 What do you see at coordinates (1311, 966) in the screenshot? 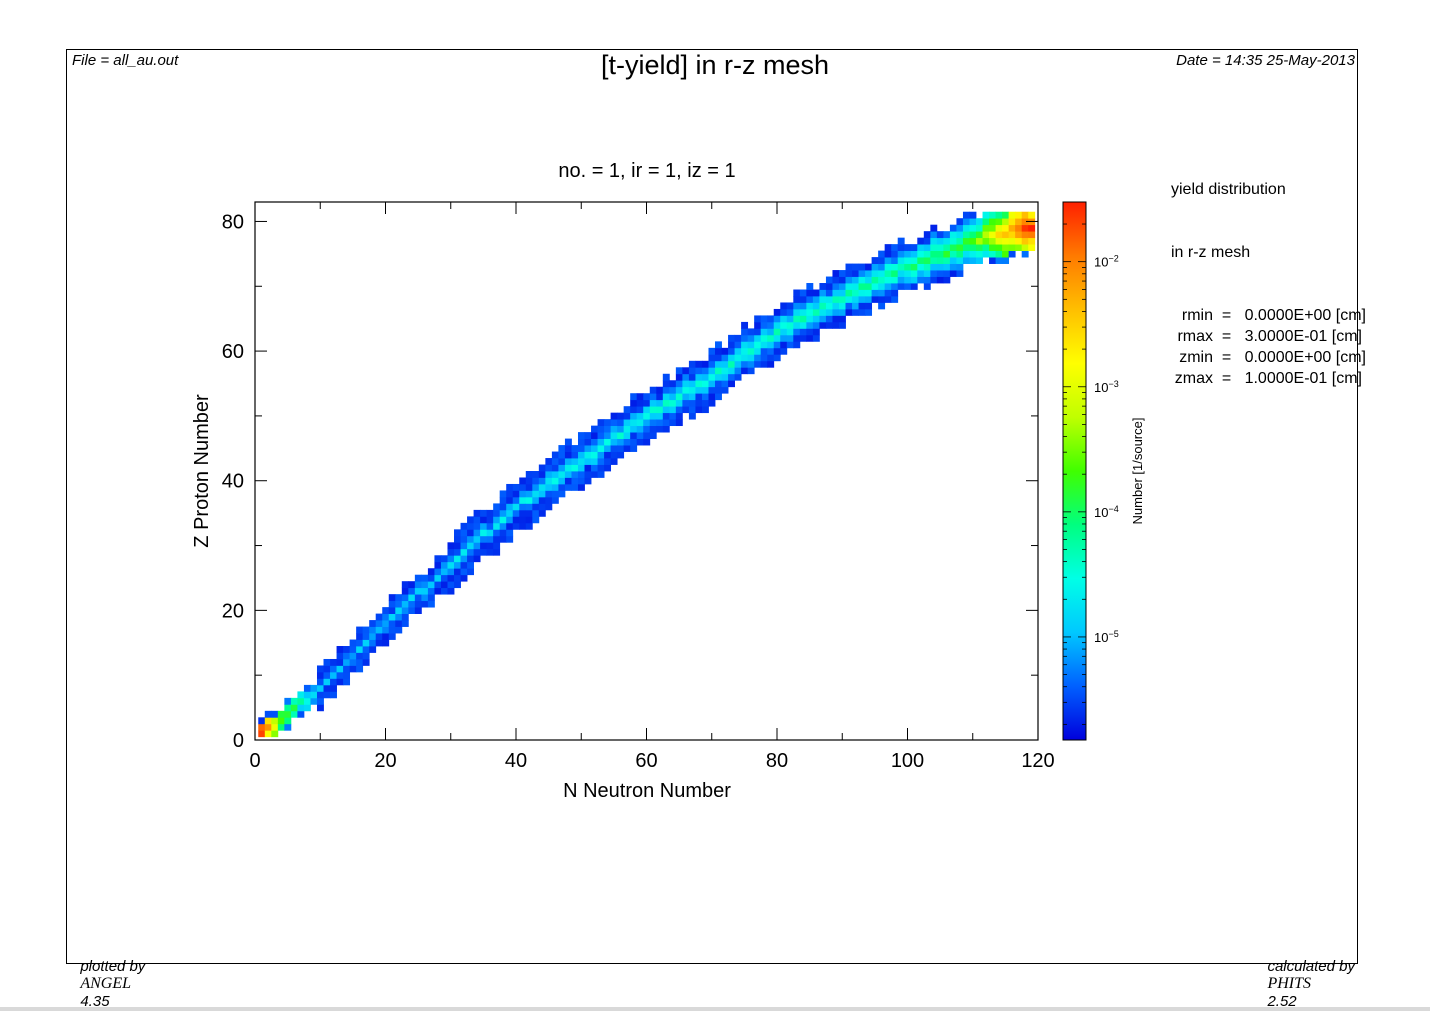
I see `calculated-prefix: calculated by` at bounding box center [1311, 966].